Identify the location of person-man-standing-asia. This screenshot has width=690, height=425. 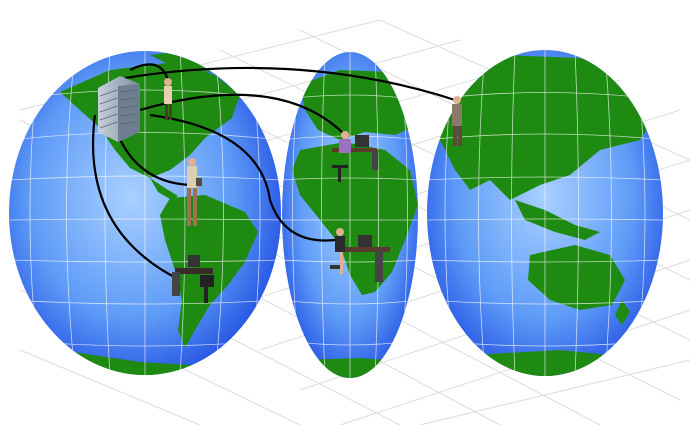
(457, 121).